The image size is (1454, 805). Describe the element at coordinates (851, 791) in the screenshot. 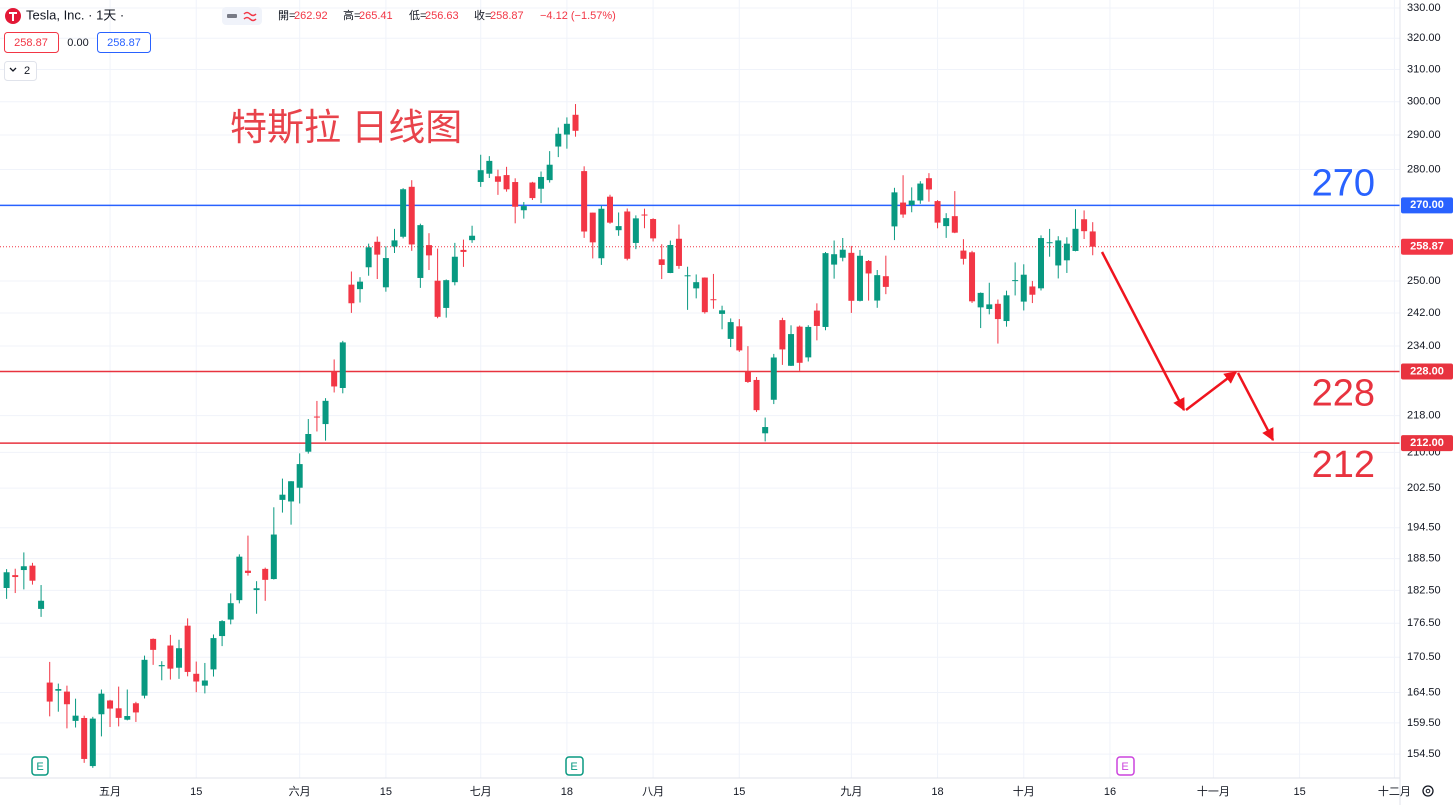

I see `x-tick-label: 九月` at that location.